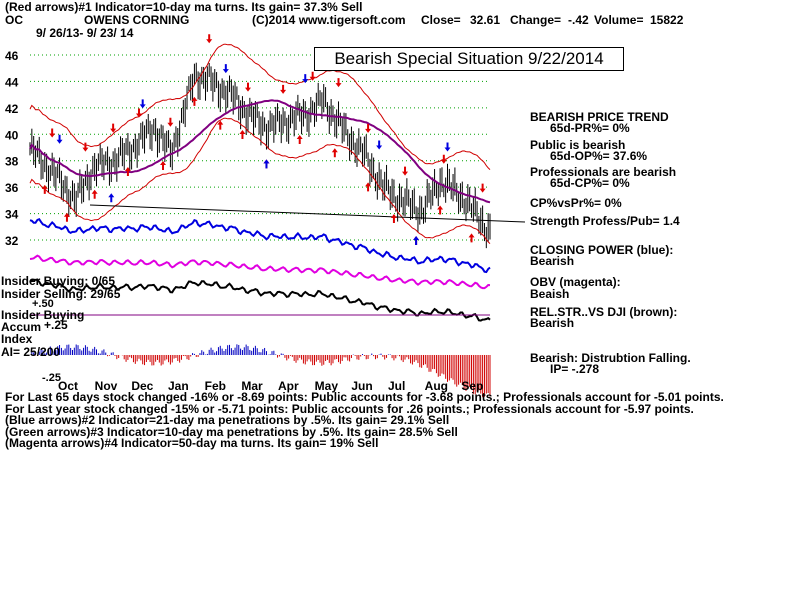 The image size is (800, 600). Describe the element at coordinates (43, 315) in the screenshot. I see `insider-buying-label: Insider Buying` at that location.